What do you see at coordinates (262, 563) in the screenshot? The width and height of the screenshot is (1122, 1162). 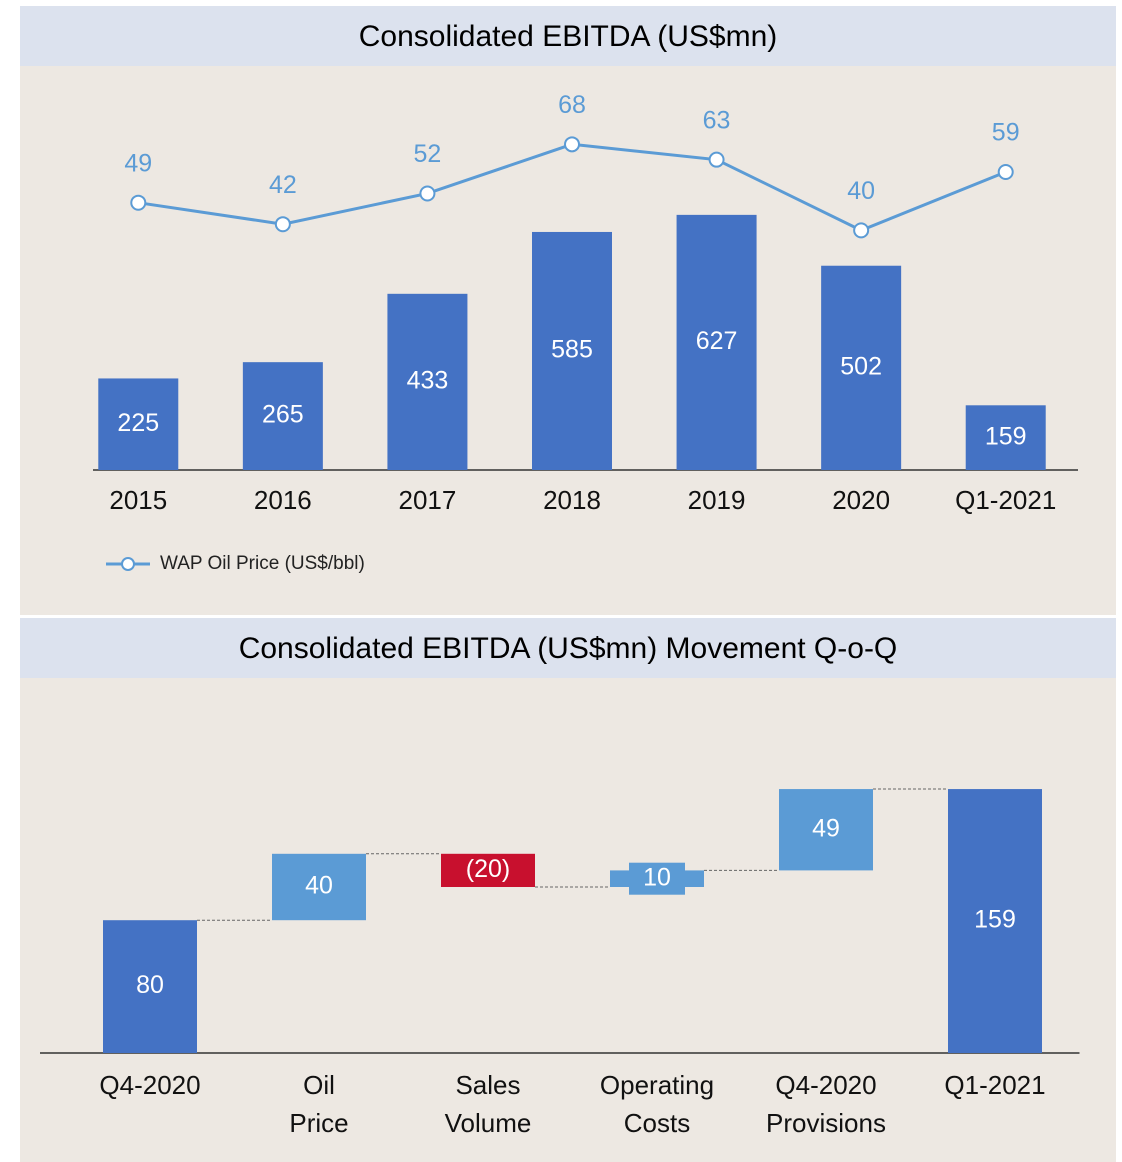 I see `legend-label: WAP Oil Price (US$/bbl)` at bounding box center [262, 563].